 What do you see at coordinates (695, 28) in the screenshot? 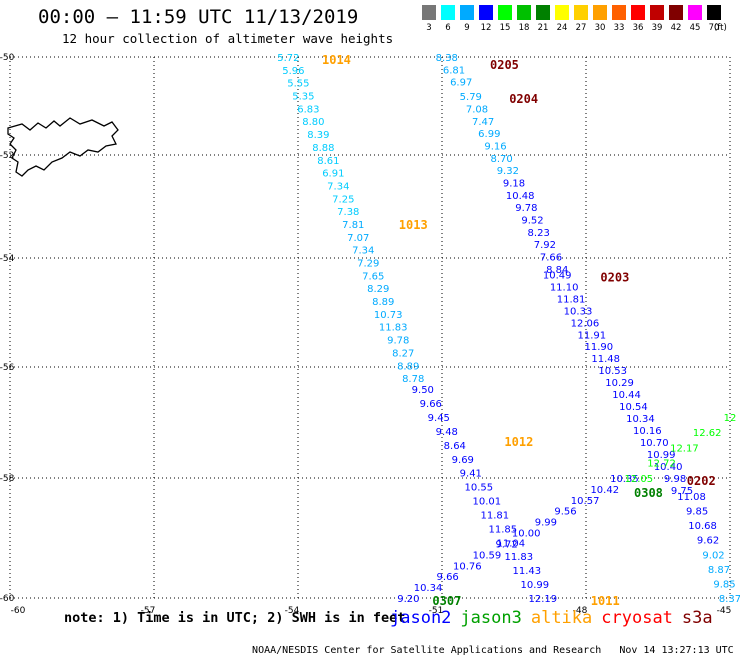
I see `legend-label-45: 45` at bounding box center [695, 28].